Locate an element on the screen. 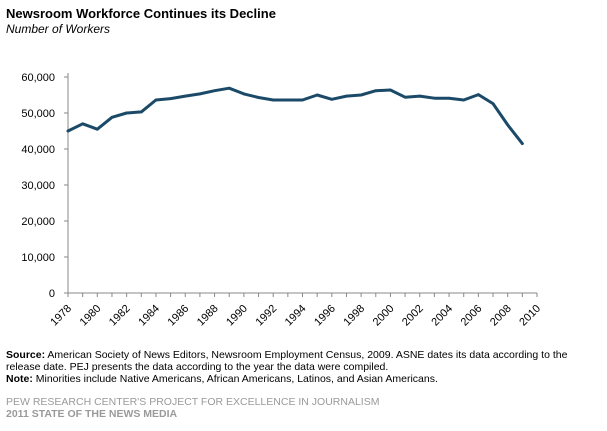 This screenshot has width=607, height=431. x-tick-label: 1990 is located at coordinates (237, 316).